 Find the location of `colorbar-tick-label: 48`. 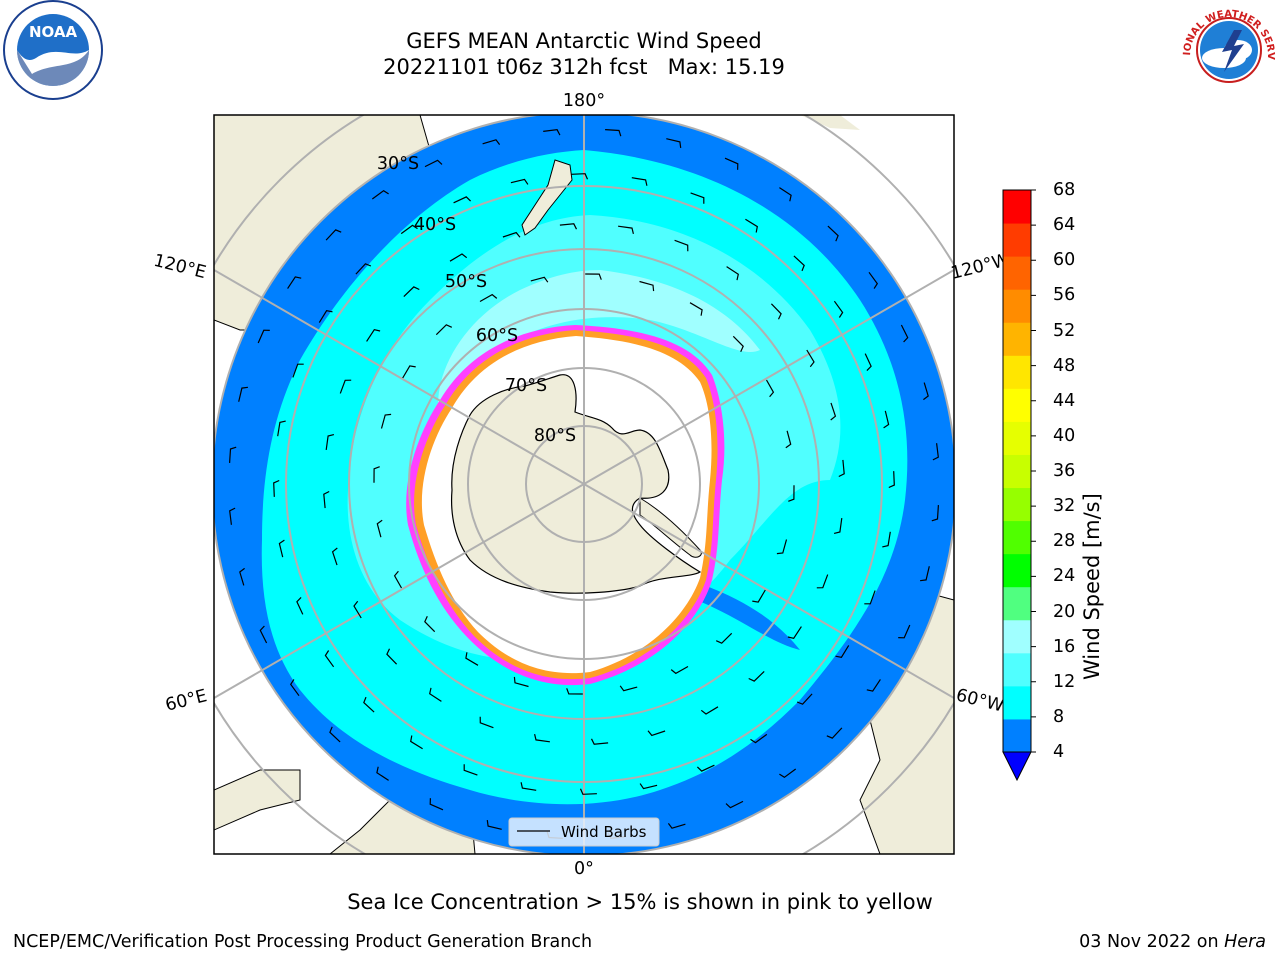

colorbar-tick-label: 48 is located at coordinates (1064, 365).